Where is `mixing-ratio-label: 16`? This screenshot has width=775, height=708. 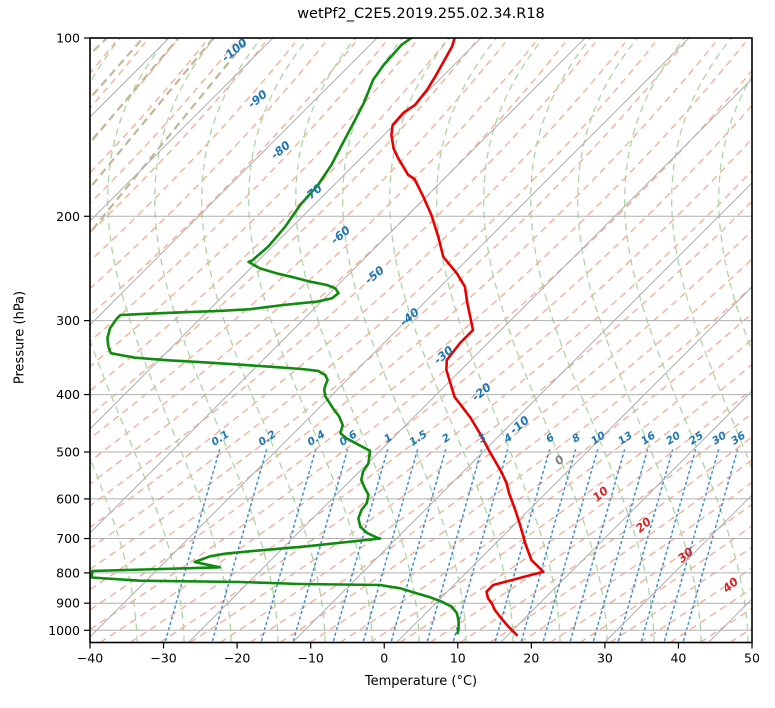 mixing-ratio-label: 16 is located at coordinates (648, 438).